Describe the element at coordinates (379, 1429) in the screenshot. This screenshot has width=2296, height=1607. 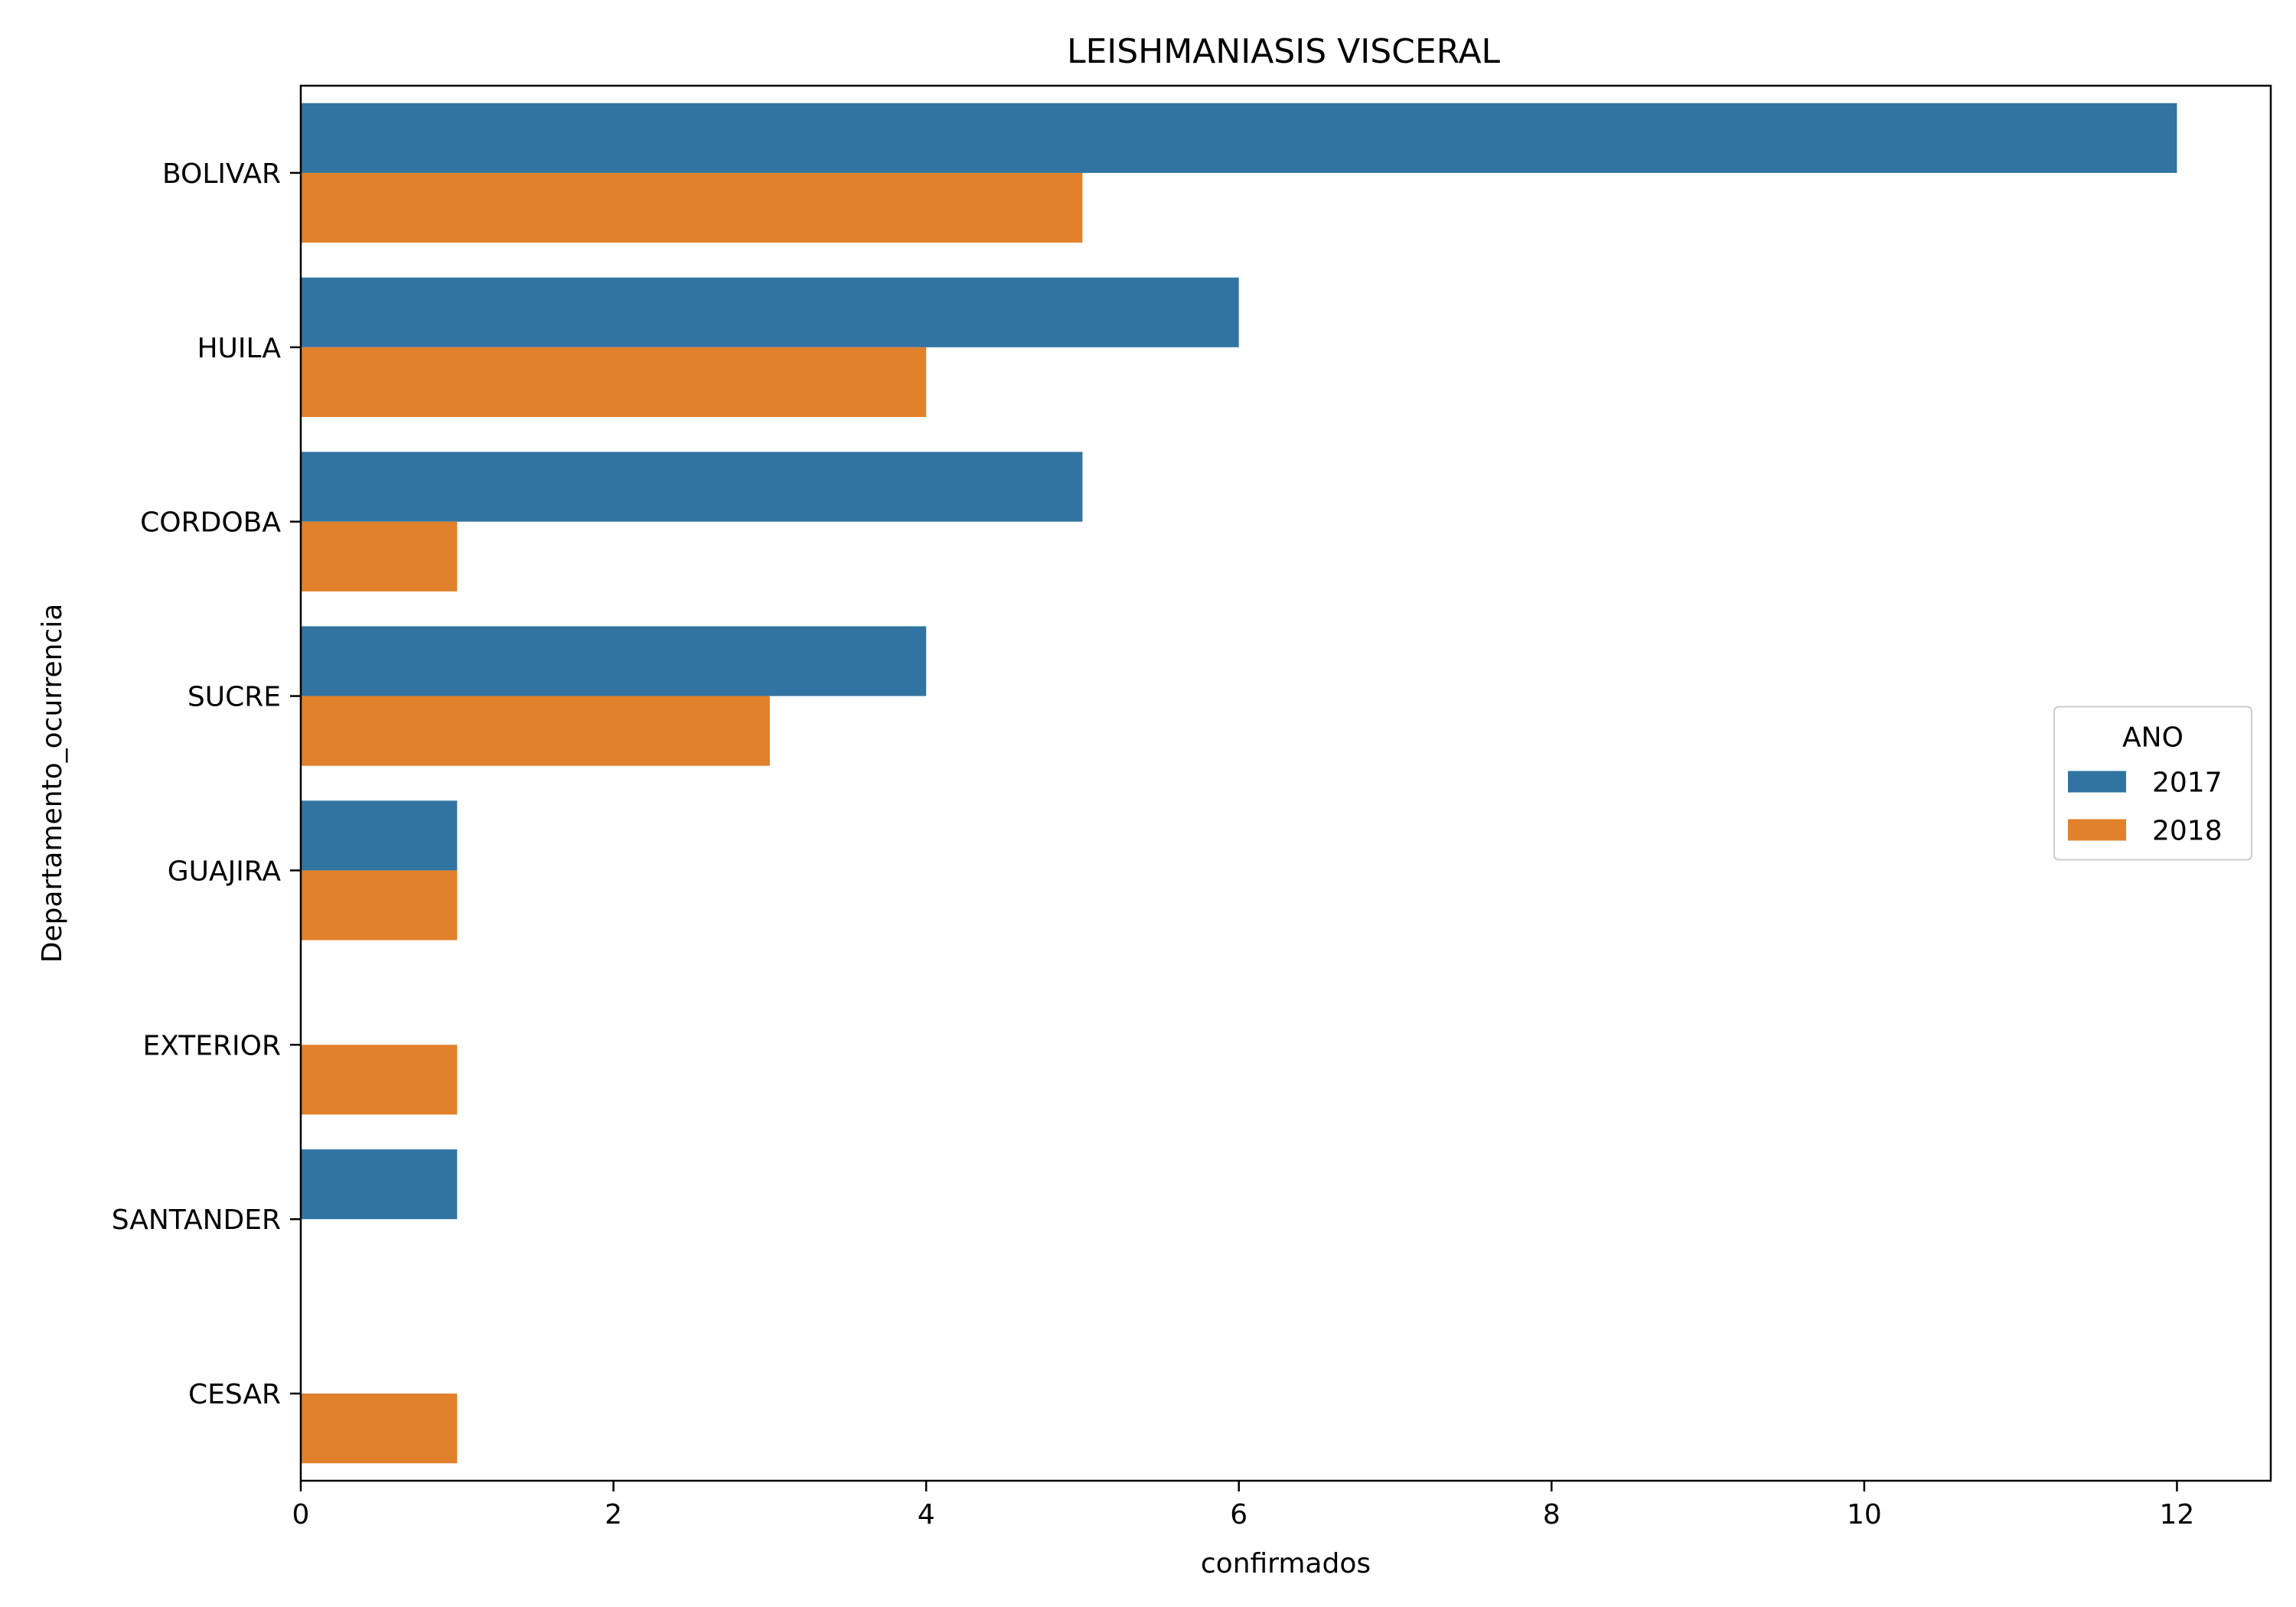
I see `bar-cesar-2018` at that location.